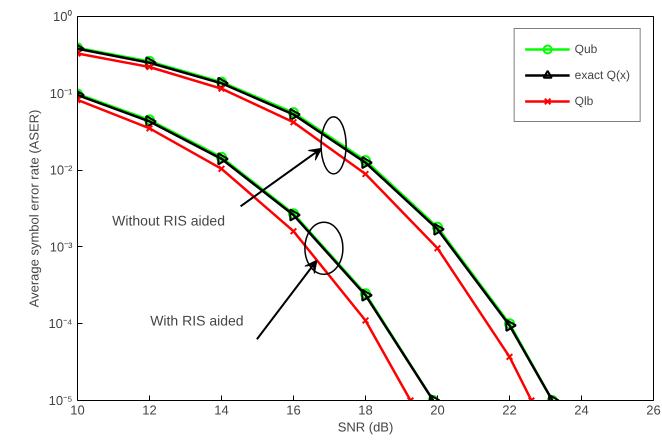  I want to click on x-axis-title: SNR (dB), so click(366, 427).